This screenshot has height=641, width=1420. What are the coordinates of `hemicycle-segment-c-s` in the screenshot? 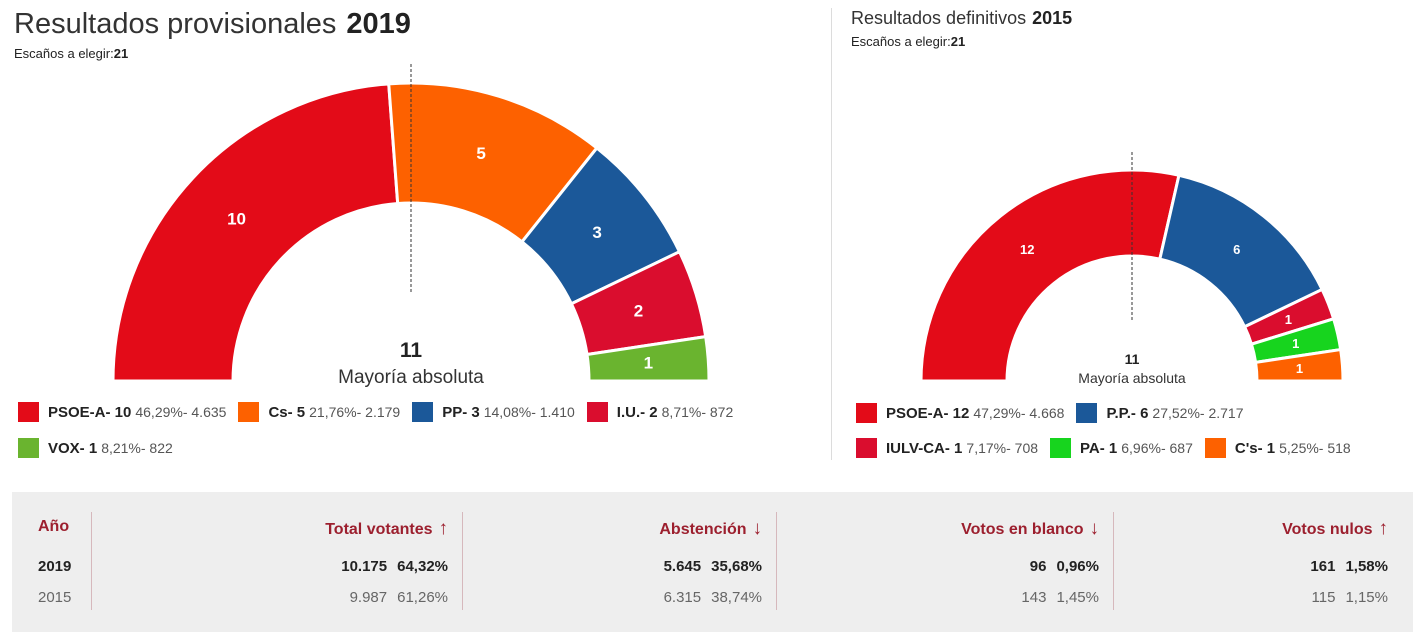 It's located at (1299, 365).